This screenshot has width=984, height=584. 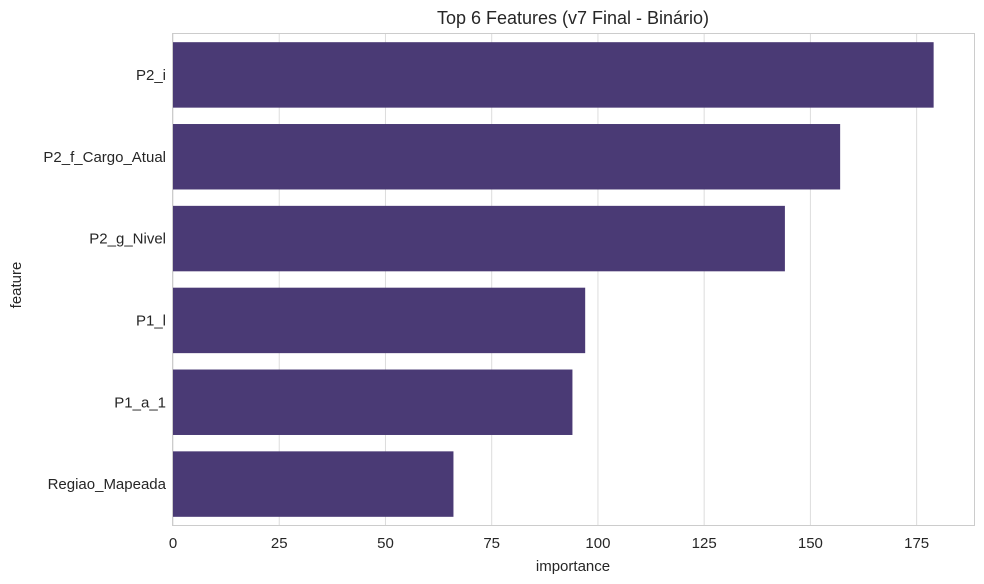 What do you see at coordinates (491, 543) in the screenshot?
I see `x-tick-label: 75` at bounding box center [491, 543].